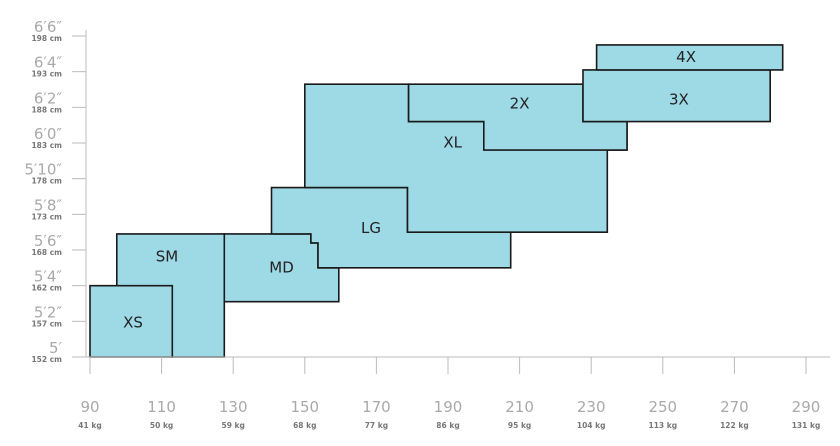  I want to click on y-tick-metric-label: 157 cm, so click(46, 323).